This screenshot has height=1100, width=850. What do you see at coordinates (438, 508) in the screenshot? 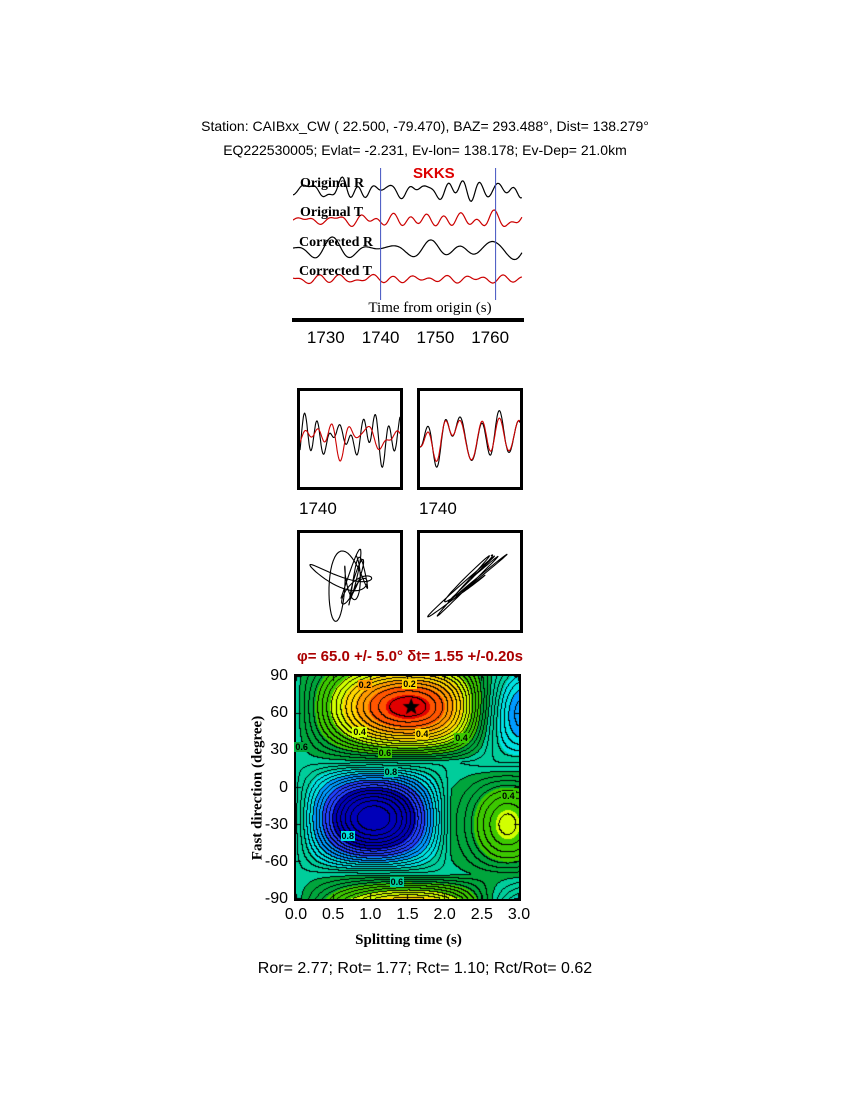
I see `window-start-time-right: 1740` at bounding box center [438, 508].